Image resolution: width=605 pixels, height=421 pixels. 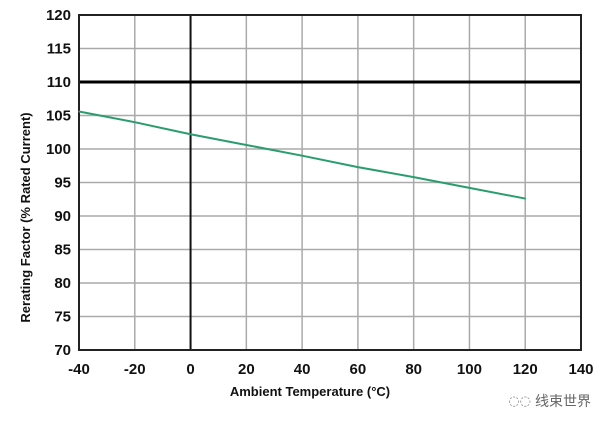 What do you see at coordinates (302, 369) in the screenshot?
I see `x-tick-label: 40` at bounding box center [302, 369].